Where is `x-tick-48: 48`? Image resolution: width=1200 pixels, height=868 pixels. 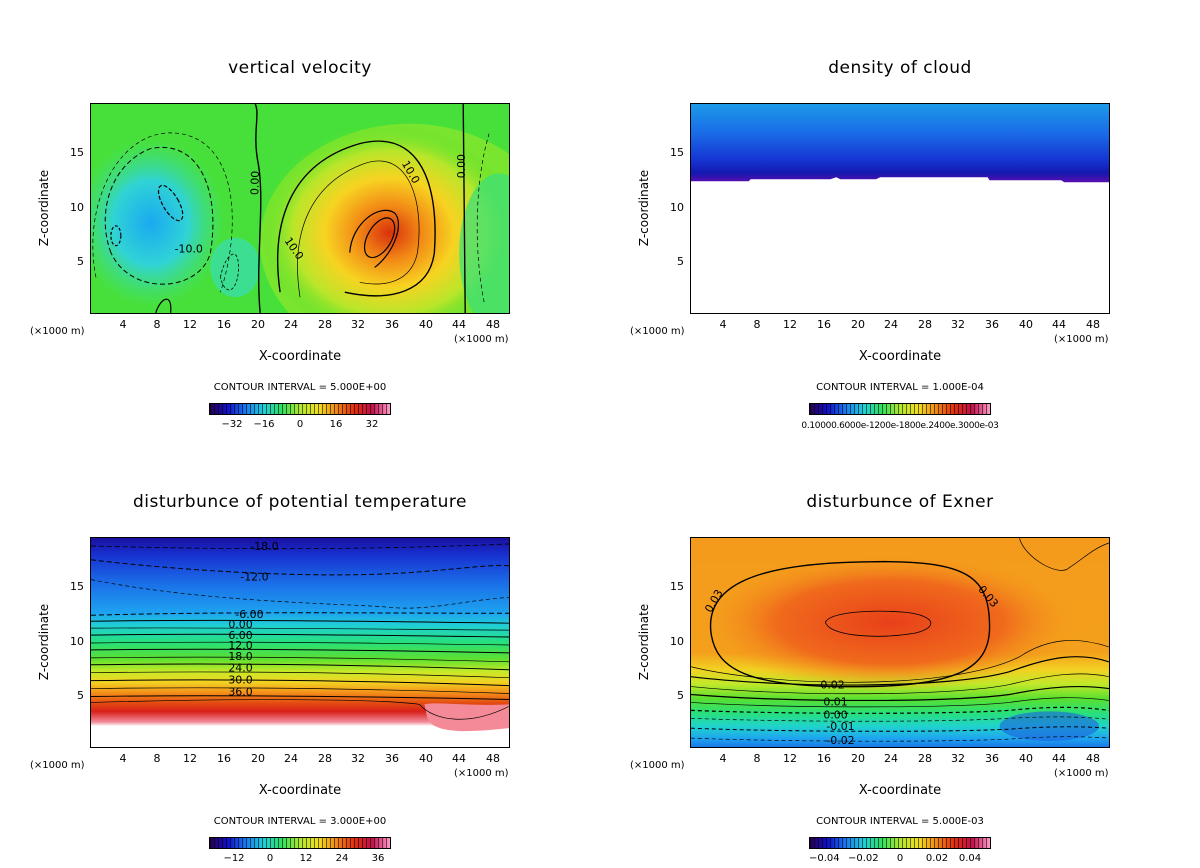
x-tick-48: 48 is located at coordinates (493, 758).